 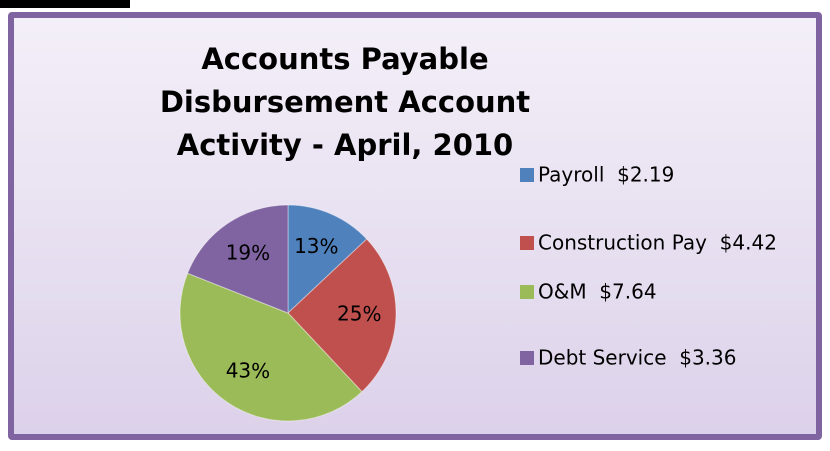 I want to click on data-label: 25%, so click(x=359, y=314).